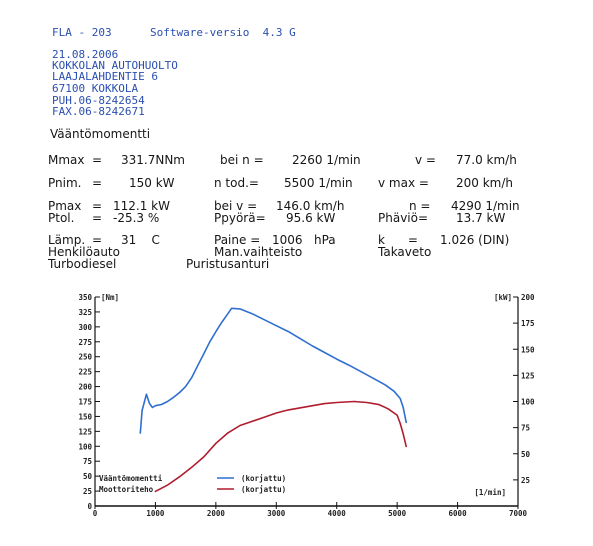 The image size is (593, 546). I want to click on phone: PUH.06-8242654, so click(98, 100).